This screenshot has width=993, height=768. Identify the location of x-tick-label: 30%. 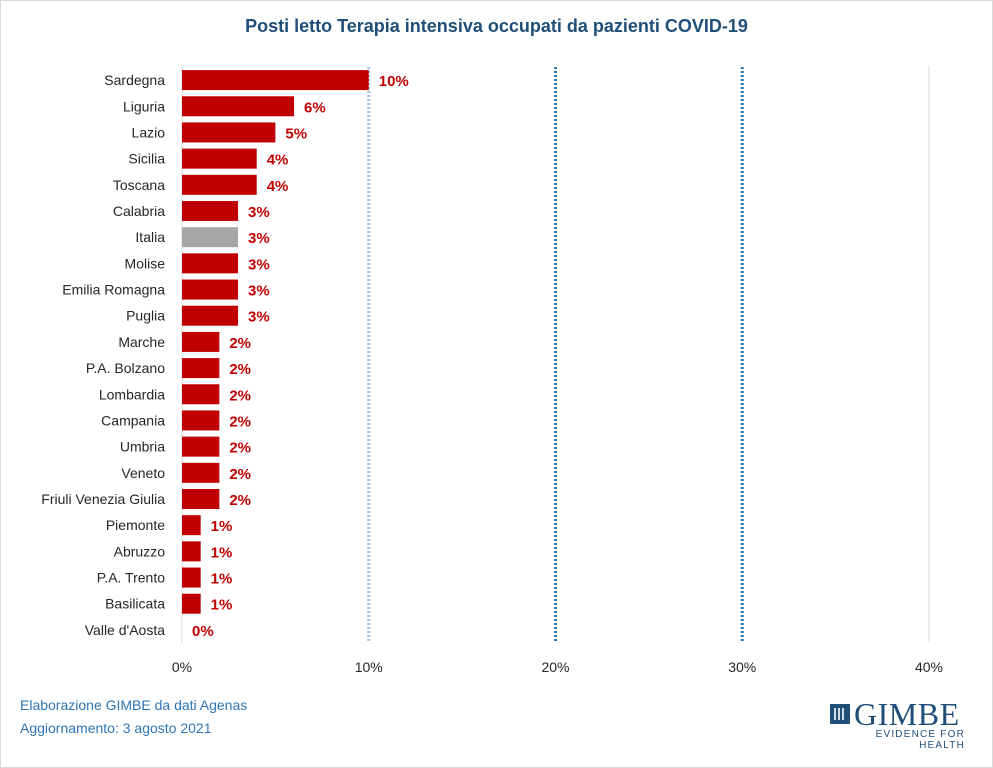
(742, 667).